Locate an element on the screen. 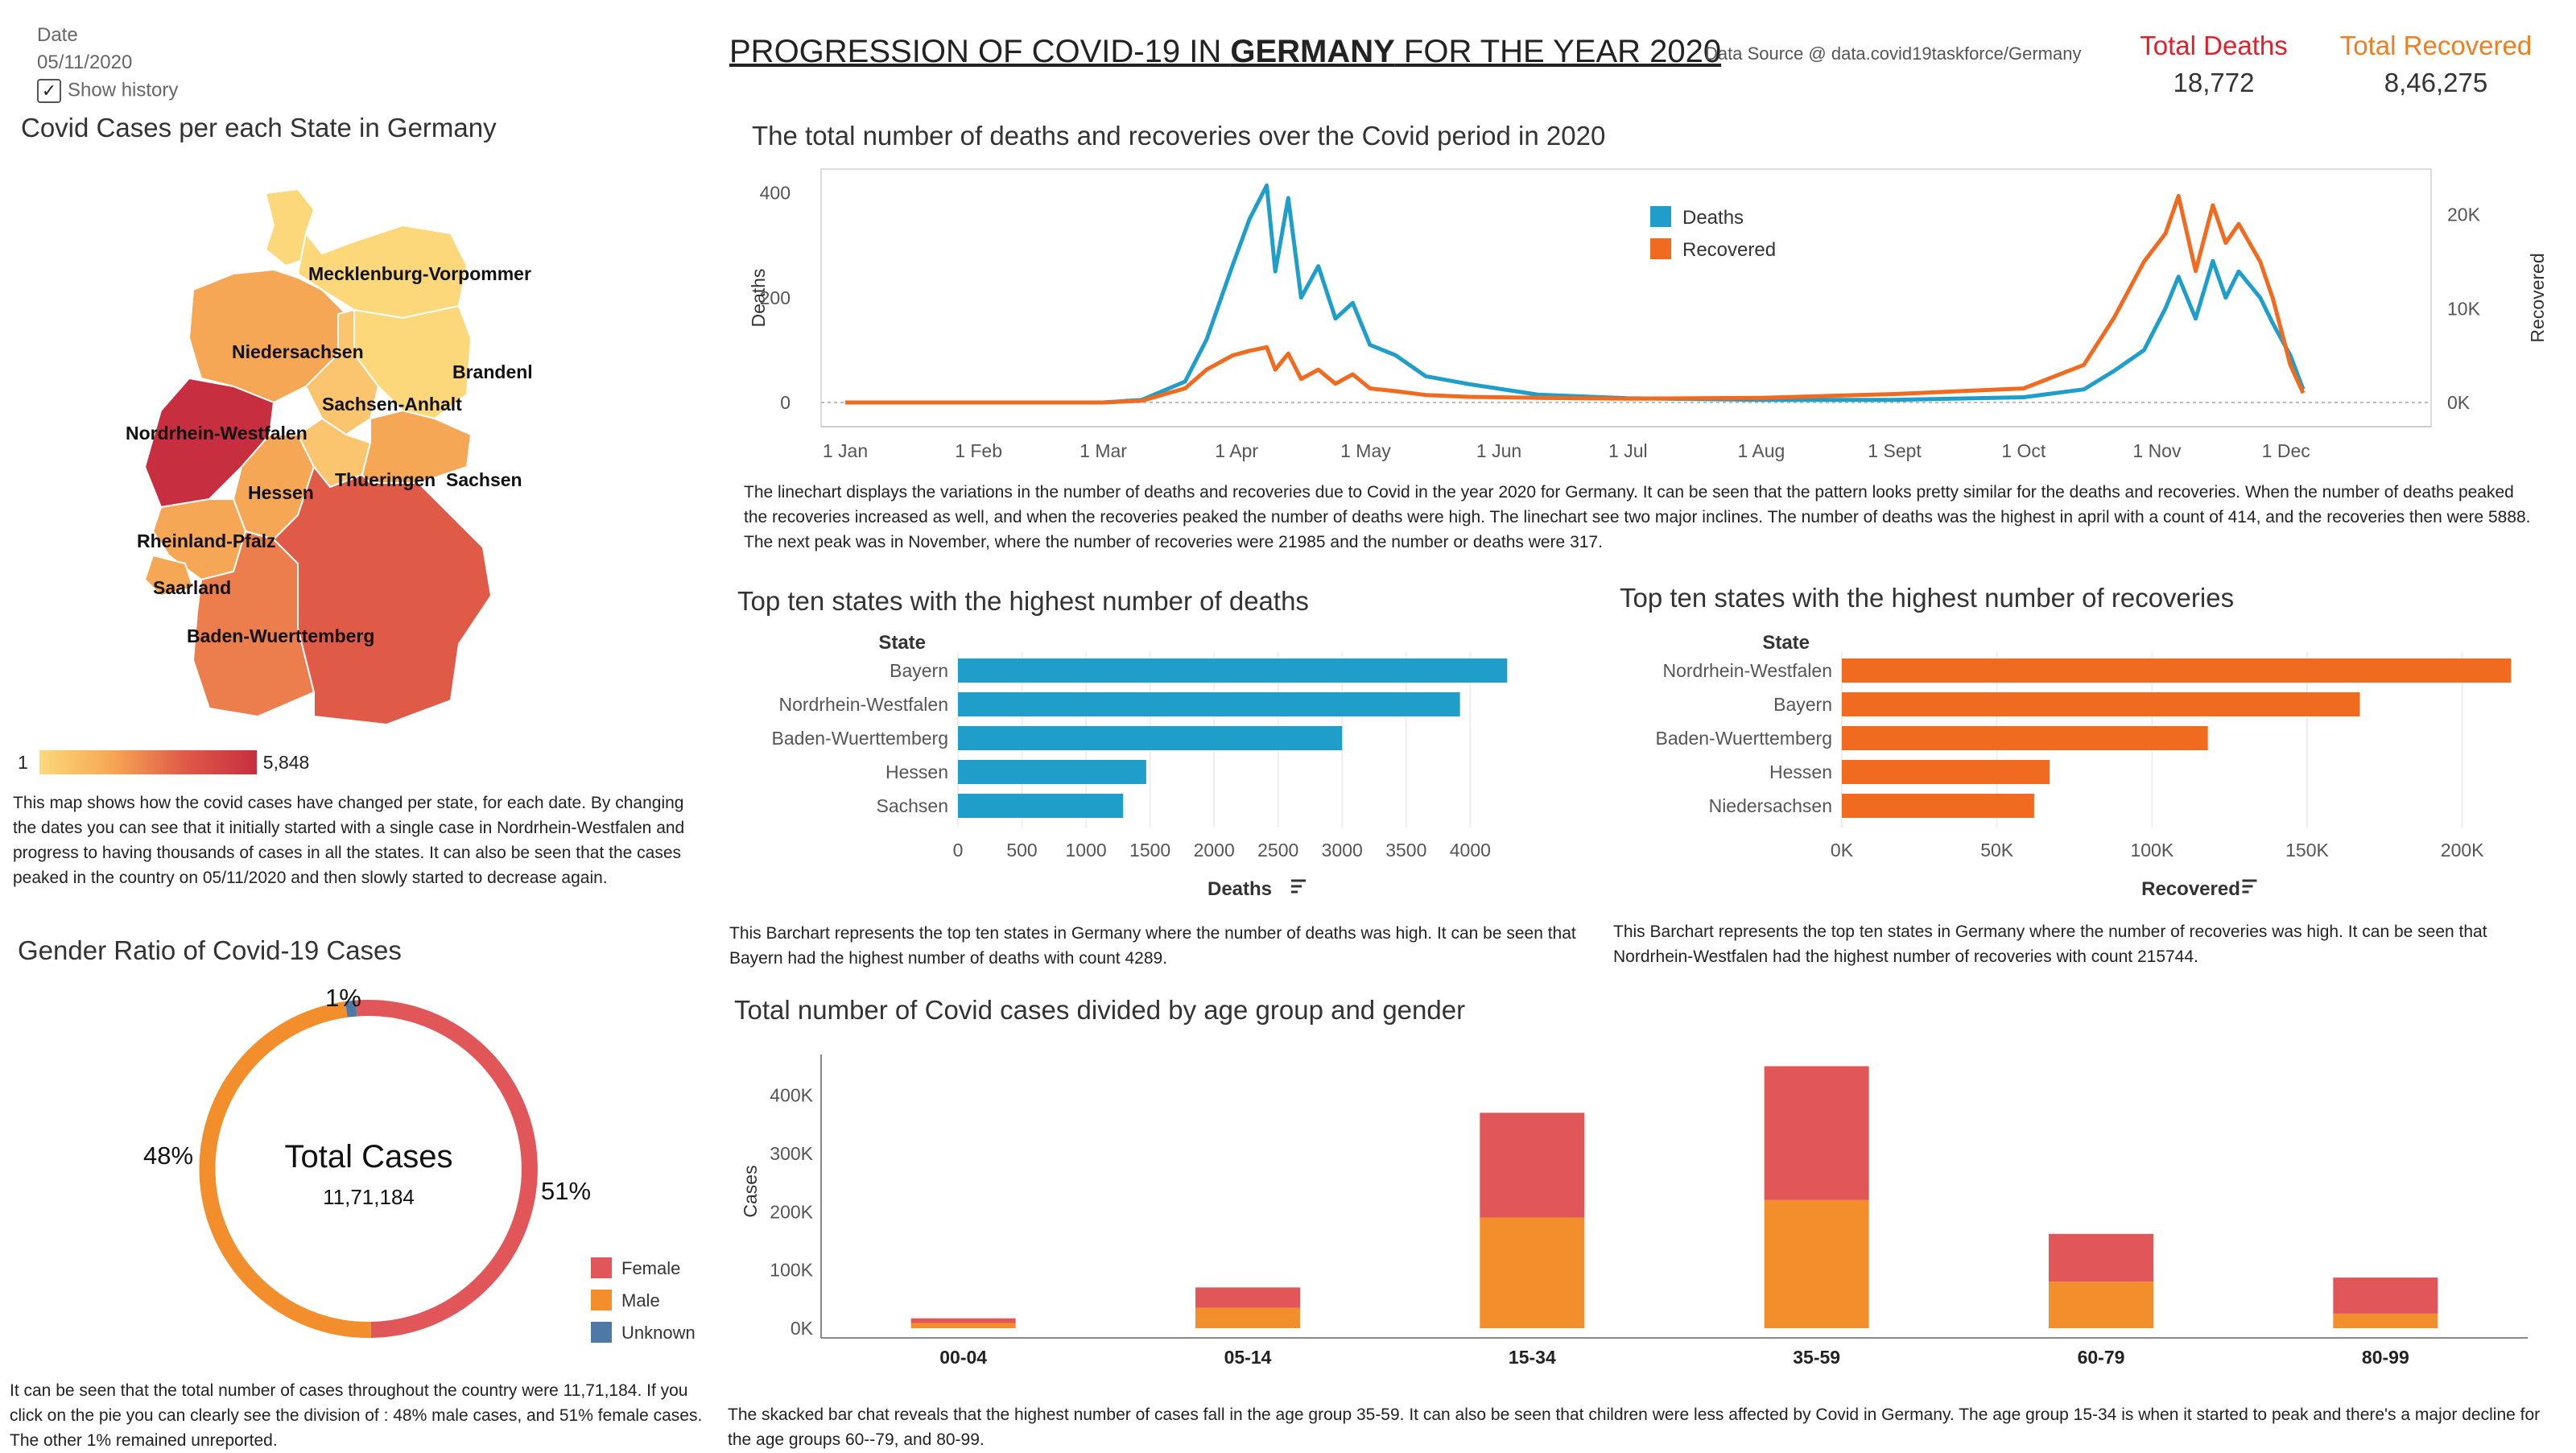  stack-x-tick: 80-99 is located at coordinates (2385, 1358).